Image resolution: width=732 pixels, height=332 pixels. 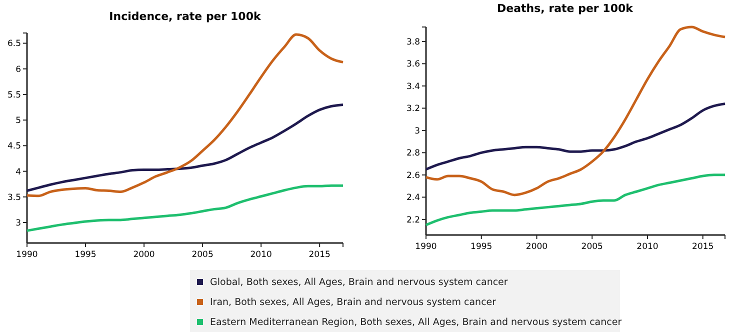 I want to click on y-tick-label: 5.5, so click(x=14, y=95).